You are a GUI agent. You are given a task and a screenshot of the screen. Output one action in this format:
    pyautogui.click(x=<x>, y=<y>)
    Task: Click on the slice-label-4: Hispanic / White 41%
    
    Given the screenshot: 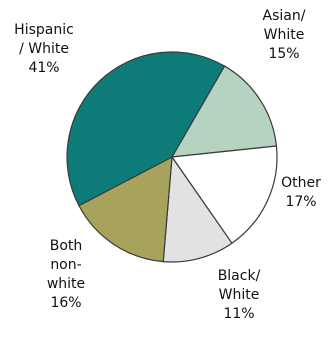 What is the action you would take?
    pyautogui.click(x=44, y=49)
    